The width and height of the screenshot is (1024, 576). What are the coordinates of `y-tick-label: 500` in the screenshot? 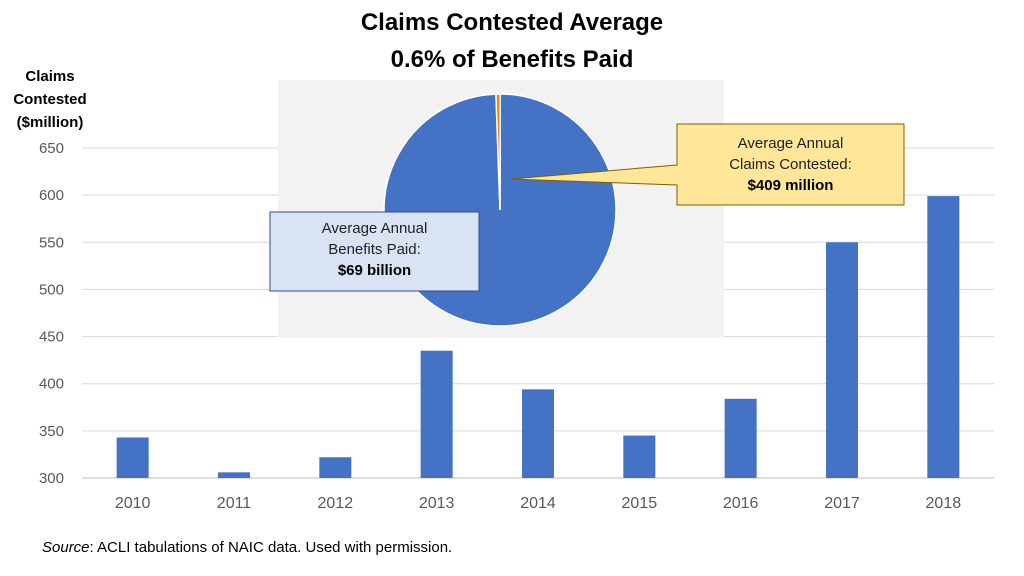 It's located at (51, 289).